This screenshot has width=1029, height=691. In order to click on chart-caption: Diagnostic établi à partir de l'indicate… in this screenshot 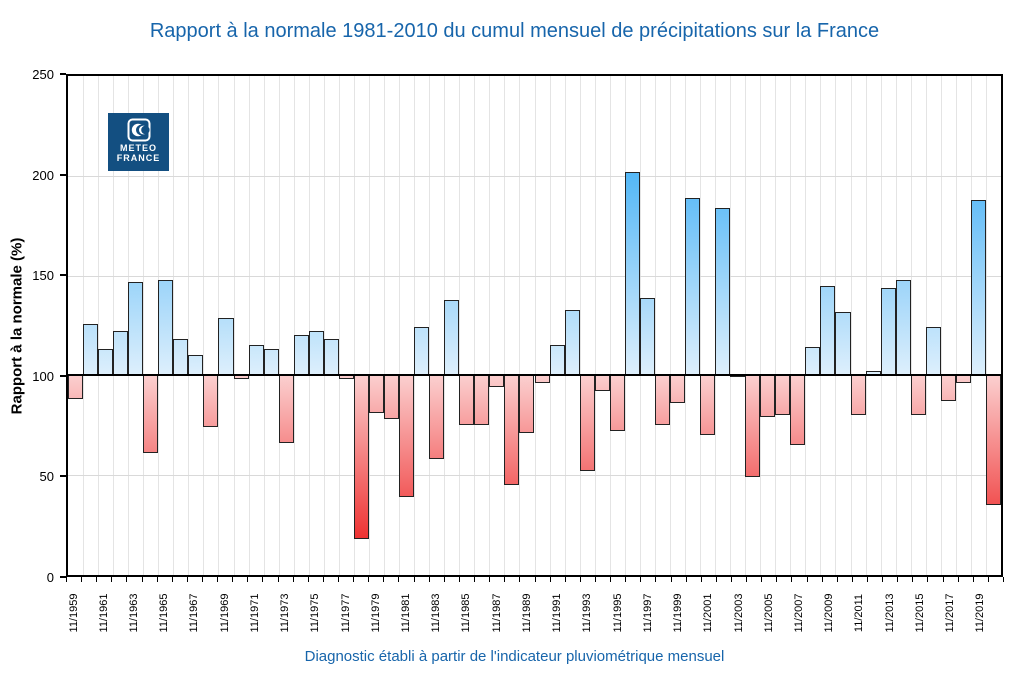, I will do `click(514, 656)`.